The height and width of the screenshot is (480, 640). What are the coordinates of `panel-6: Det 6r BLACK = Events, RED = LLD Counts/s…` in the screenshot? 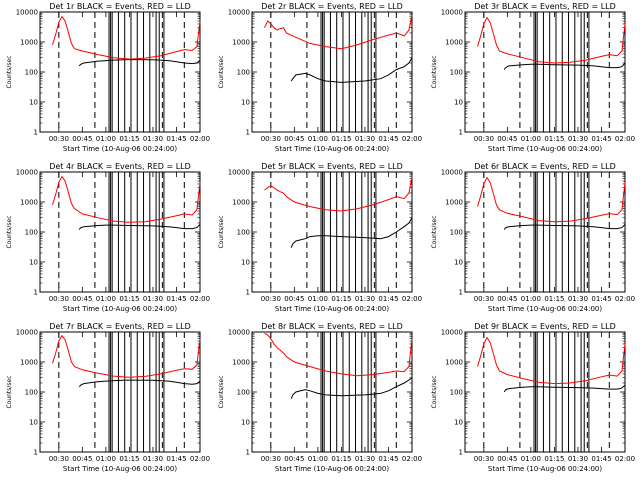 It's located at (533, 237).